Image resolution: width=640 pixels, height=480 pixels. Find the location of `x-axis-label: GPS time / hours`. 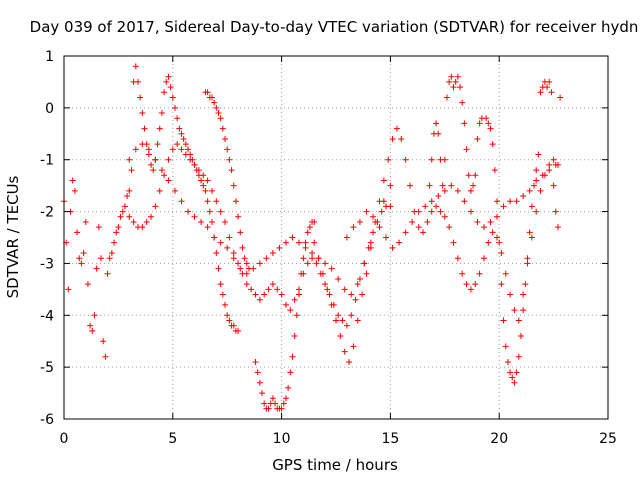

x-axis-label: GPS time / hours is located at coordinates (335, 465).